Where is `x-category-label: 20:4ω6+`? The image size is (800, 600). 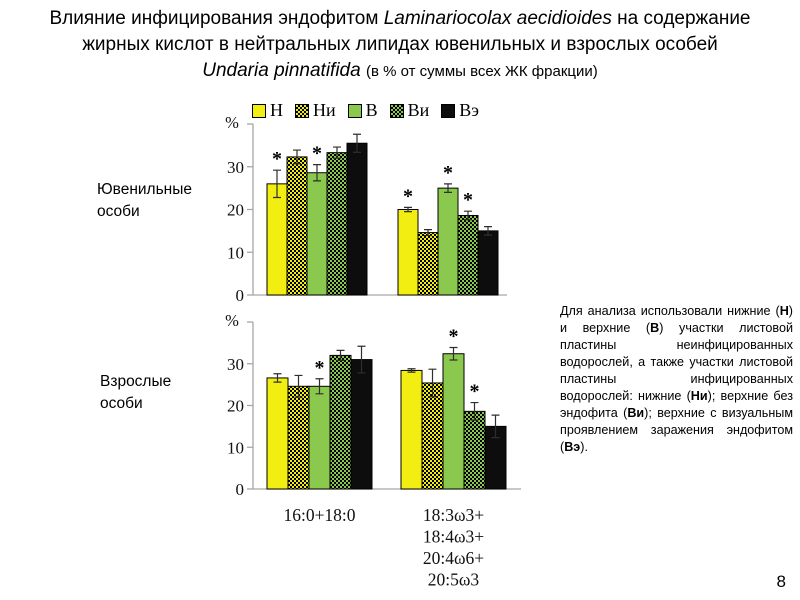 x-category-label: 20:4ω6+ is located at coordinates (453, 558).